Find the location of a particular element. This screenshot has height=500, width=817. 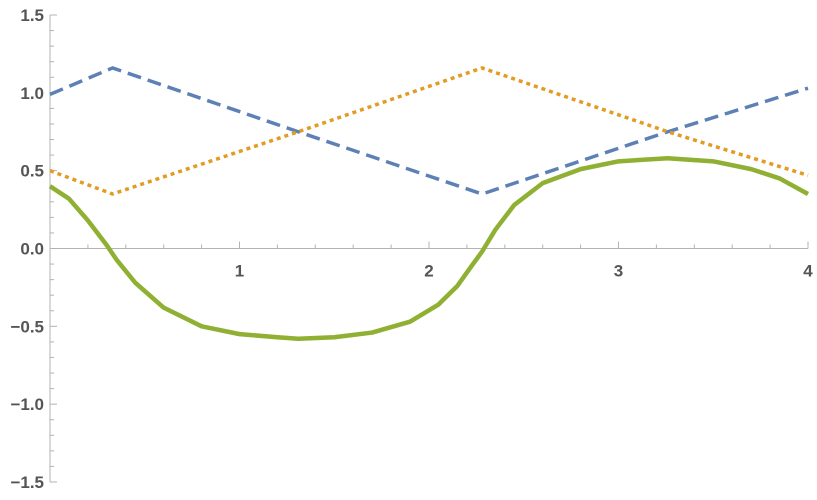

y-tick-label: −1.0 is located at coordinates (27, 404).